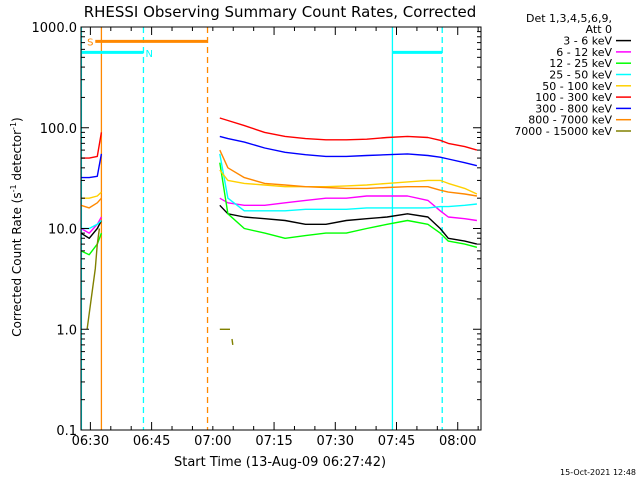  Describe the element at coordinates (335, 441) in the screenshot. I see `x-tick-label: 07:30` at that location.